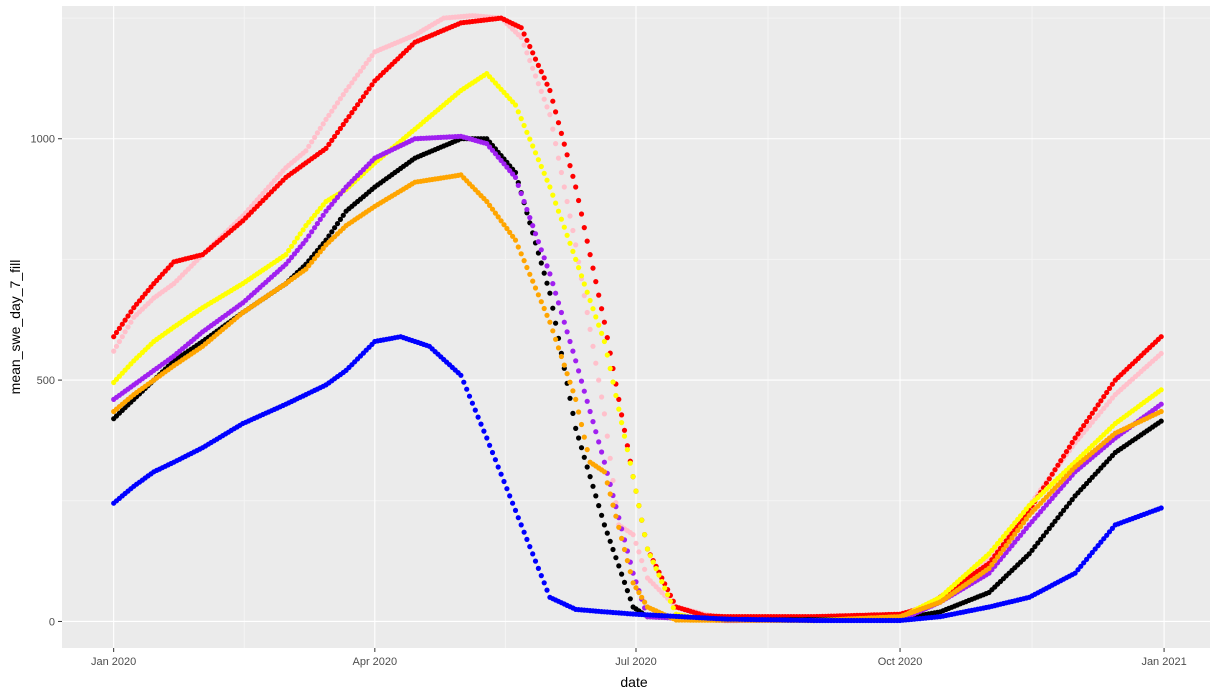 This screenshot has height=696, width=1217. What do you see at coordinates (375, 662) in the screenshot?
I see `x-tick-label: Apr 2020` at bounding box center [375, 662].